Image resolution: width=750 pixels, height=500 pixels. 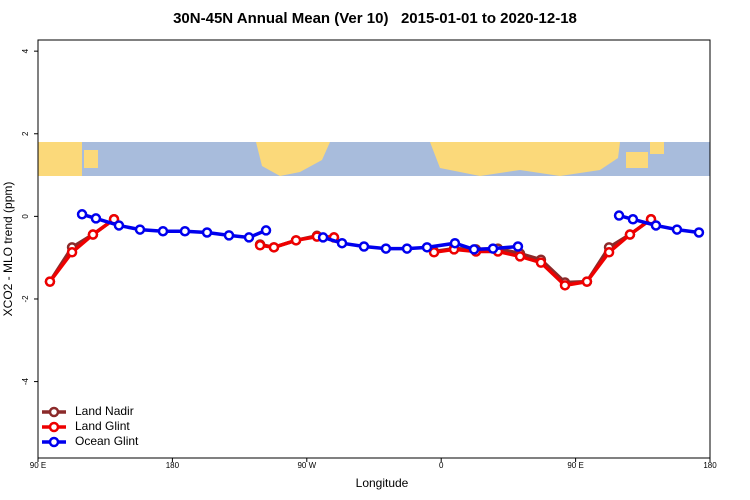 What do you see at coordinates (441, 465) in the screenshot?
I see `x-tick-label: 0` at bounding box center [441, 465].